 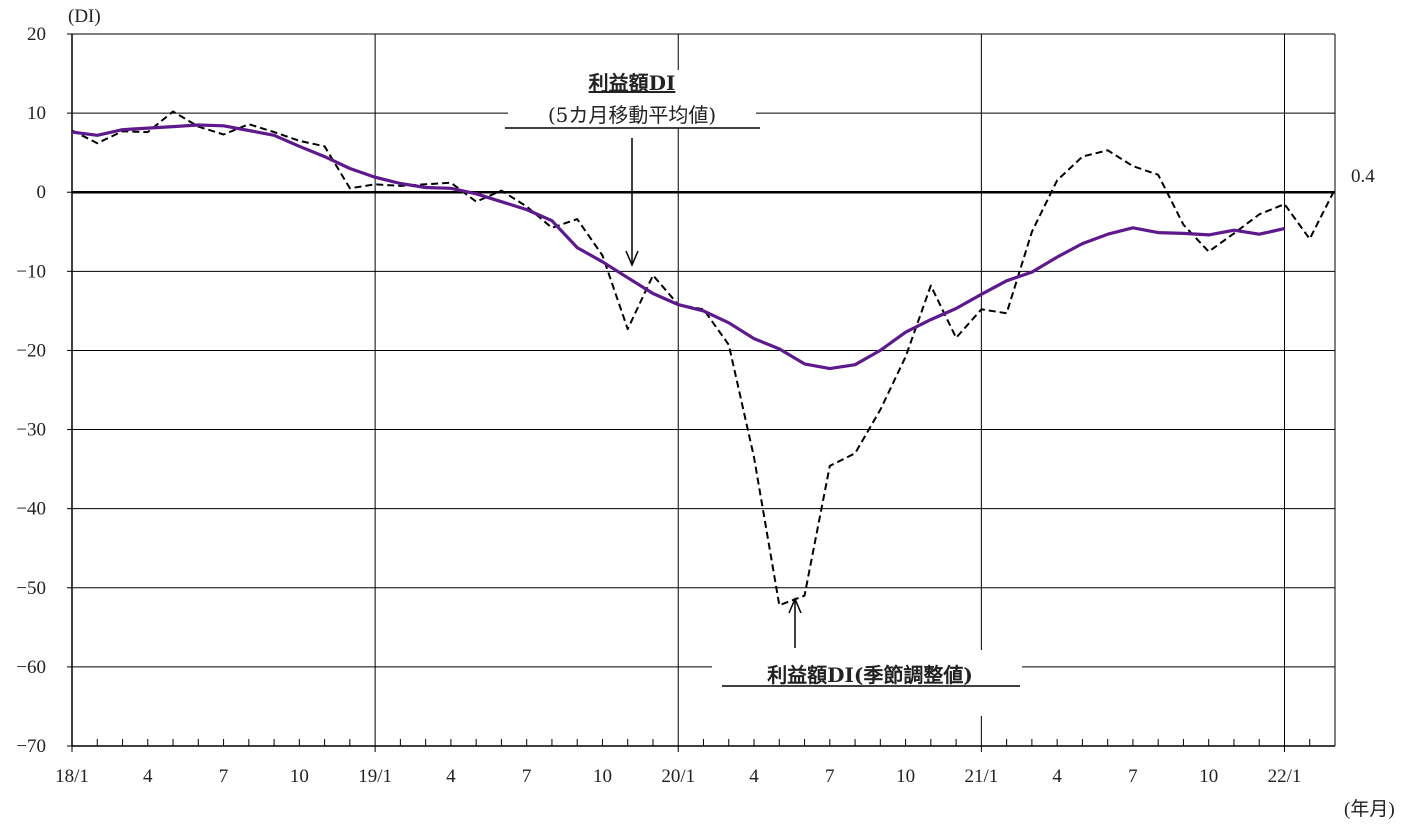 What do you see at coordinates (36, 113) in the screenshot?
I see `y-tick-label: 10` at bounding box center [36, 113].